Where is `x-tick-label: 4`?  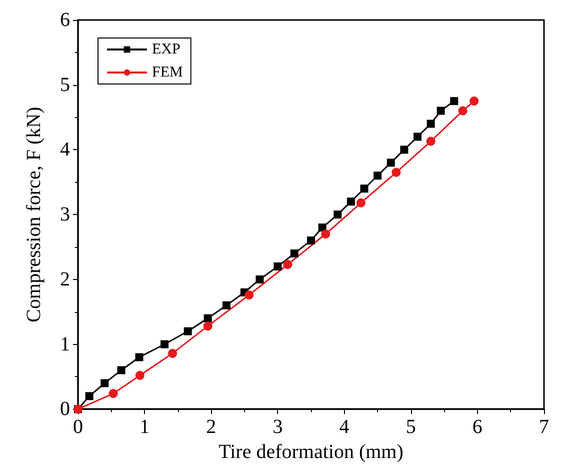
x-tick-label: 4 is located at coordinates (344, 427).